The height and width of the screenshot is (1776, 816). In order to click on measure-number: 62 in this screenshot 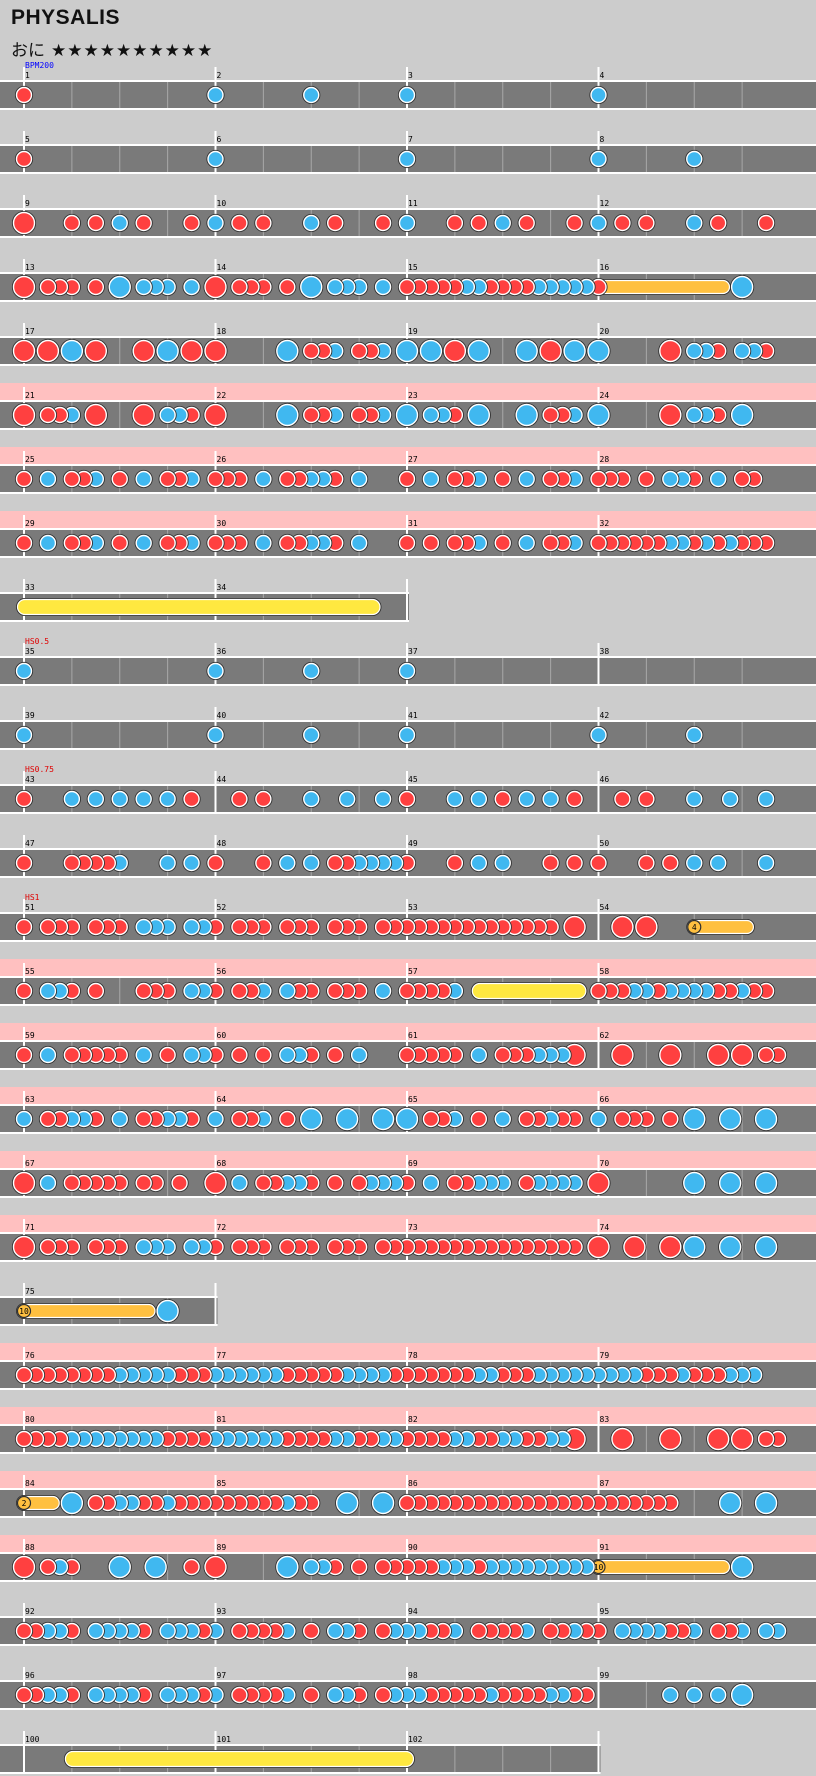, I will do `click(605, 1035)`.